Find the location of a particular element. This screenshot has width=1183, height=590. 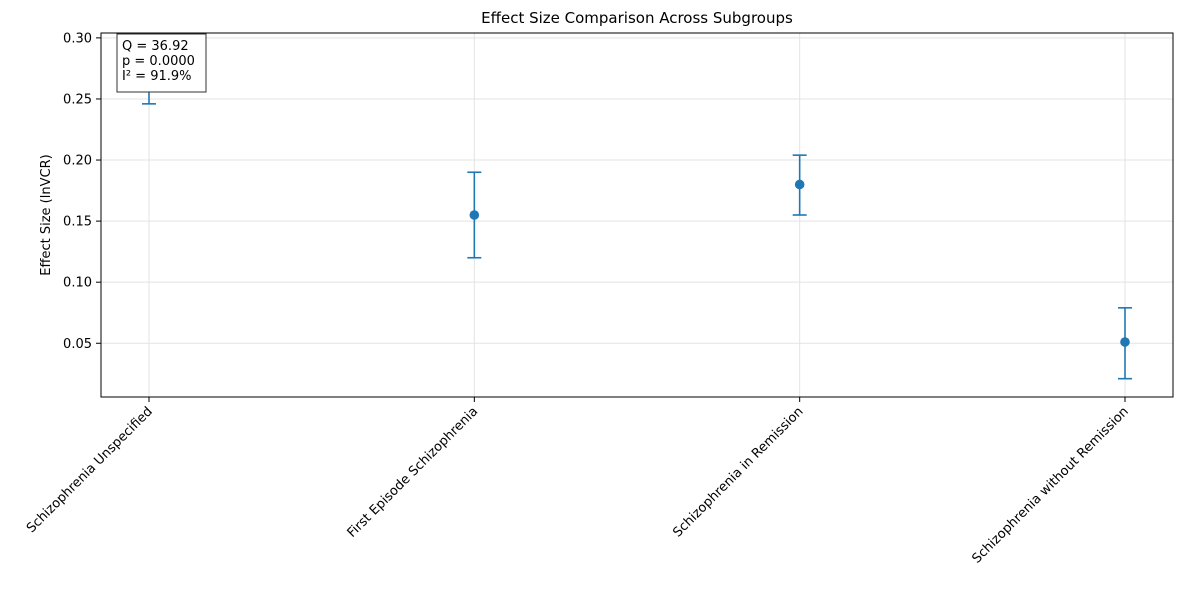

y-tick-label: 0.10 is located at coordinates (77, 283).